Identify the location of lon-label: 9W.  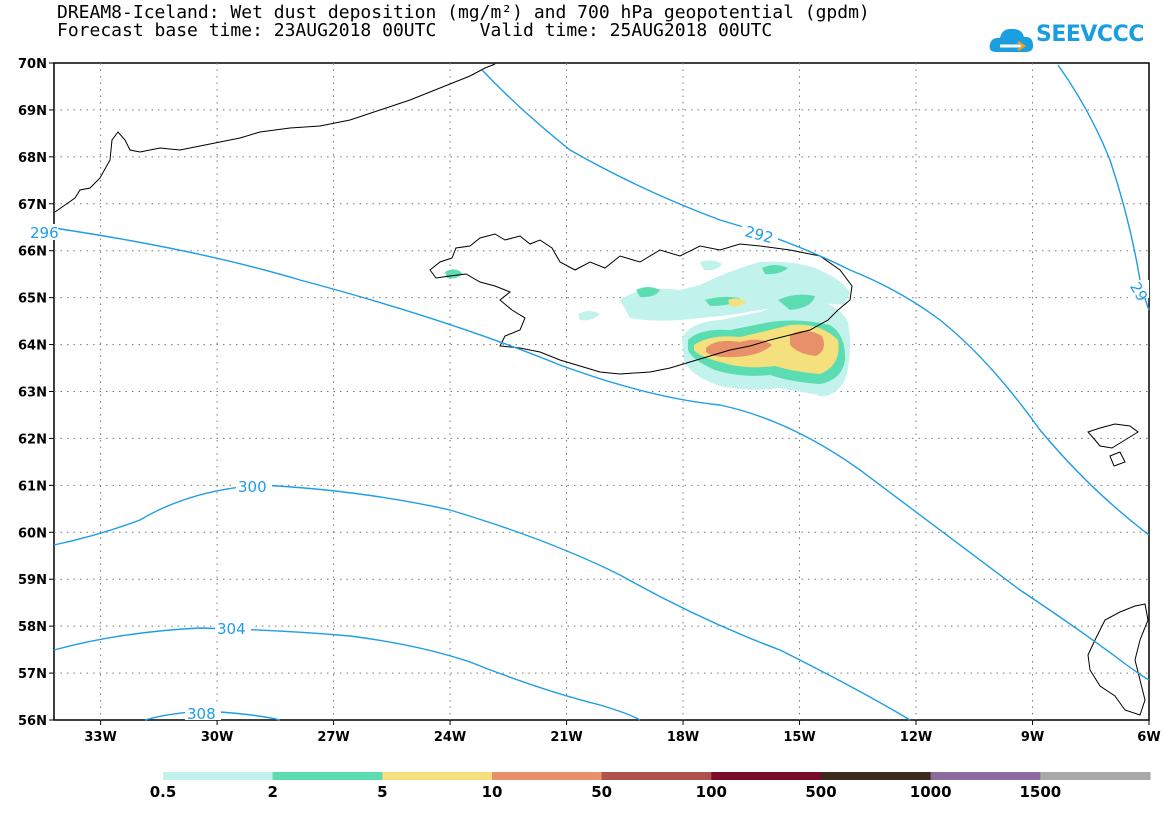
(1032, 737).